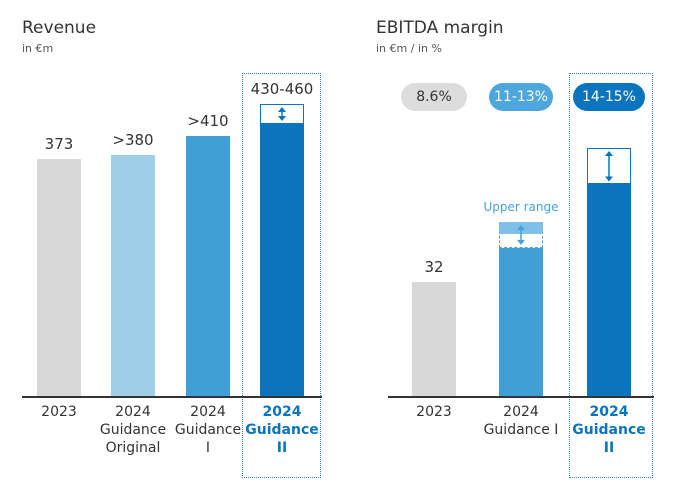  I want to click on category-label-line: Guidance I, so click(521, 430).